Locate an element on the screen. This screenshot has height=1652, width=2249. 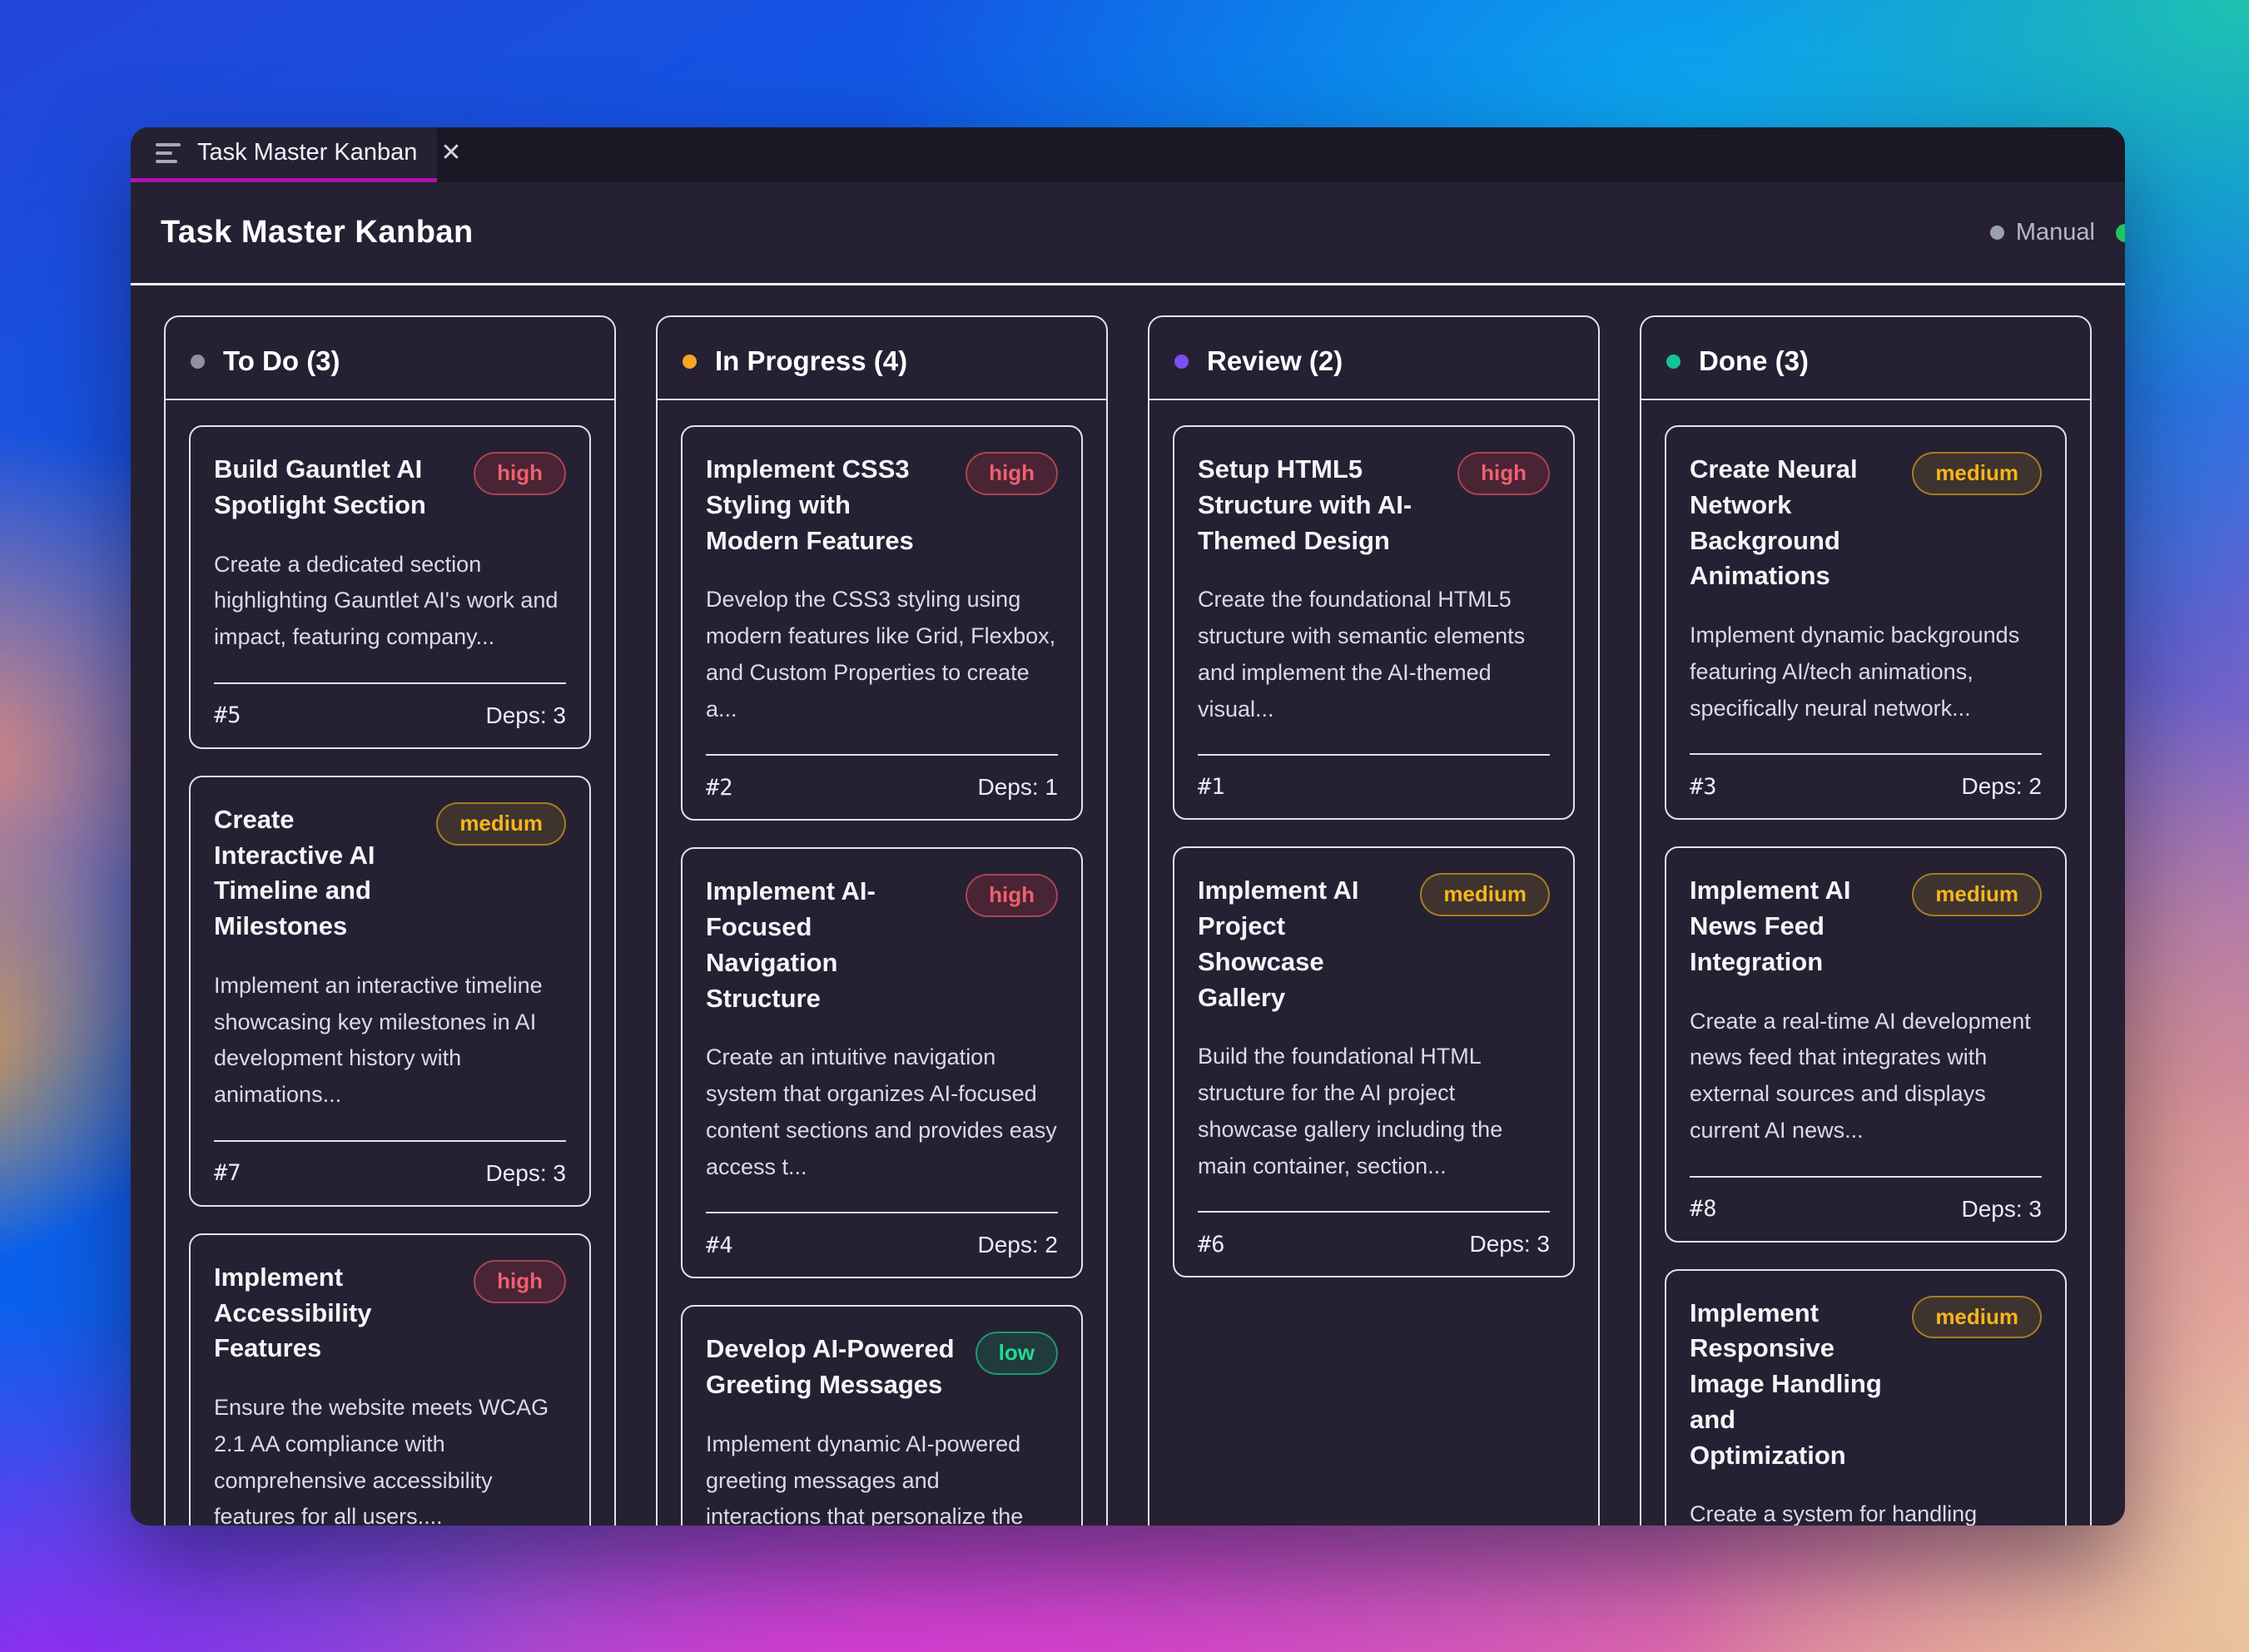
card-id: #1 is located at coordinates (1212, 787).